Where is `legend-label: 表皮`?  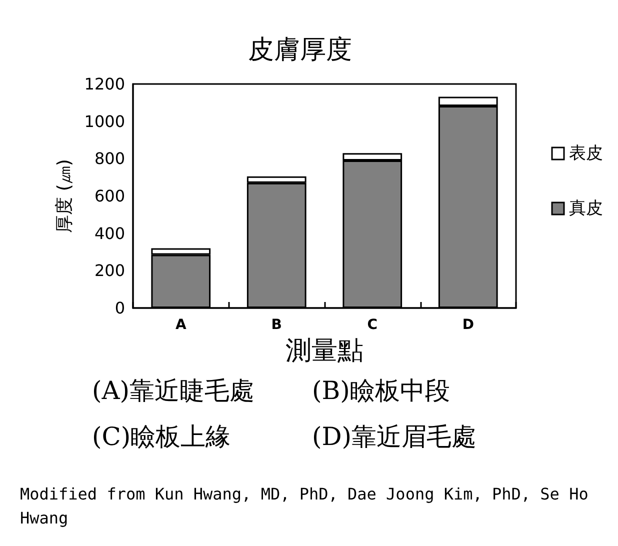
legend-label: 表皮 is located at coordinates (586, 154).